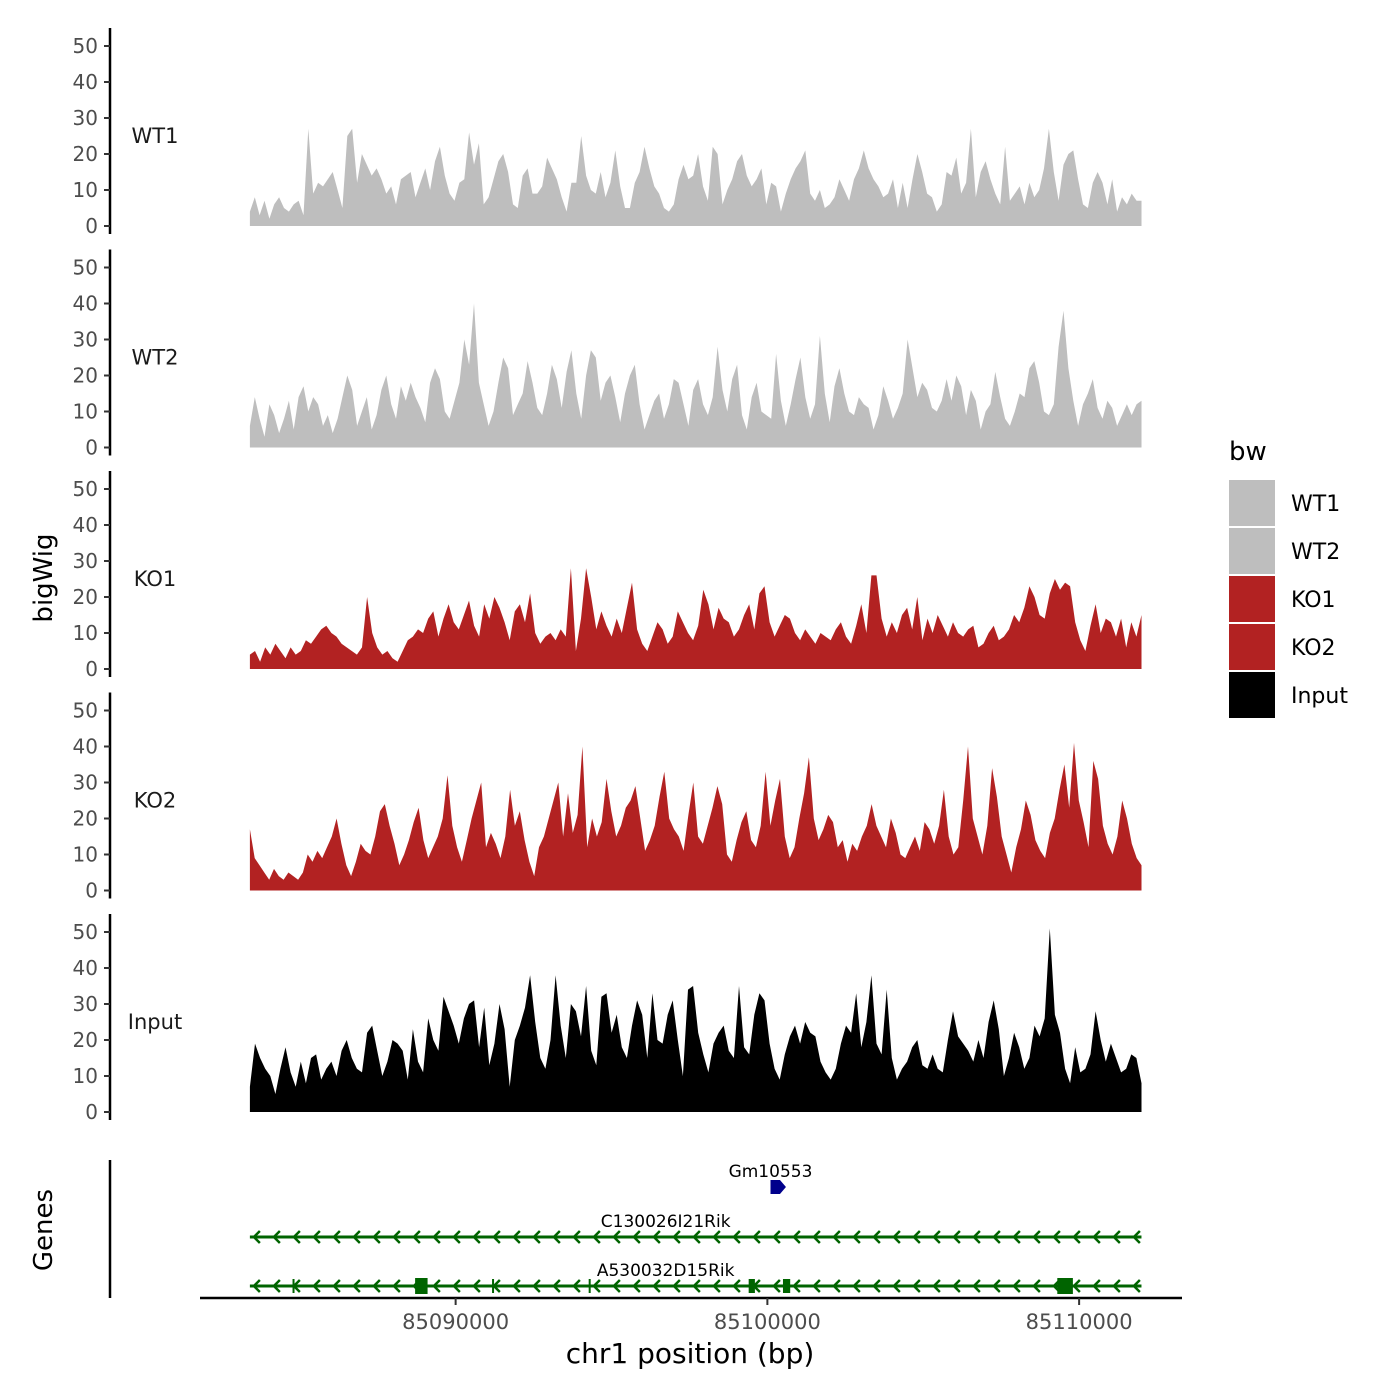 The width and height of the screenshot is (1400, 1400). What do you see at coordinates (155, 1022) in the screenshot?
I see `track-label-input: Input` at bounding box center [155, 1022].